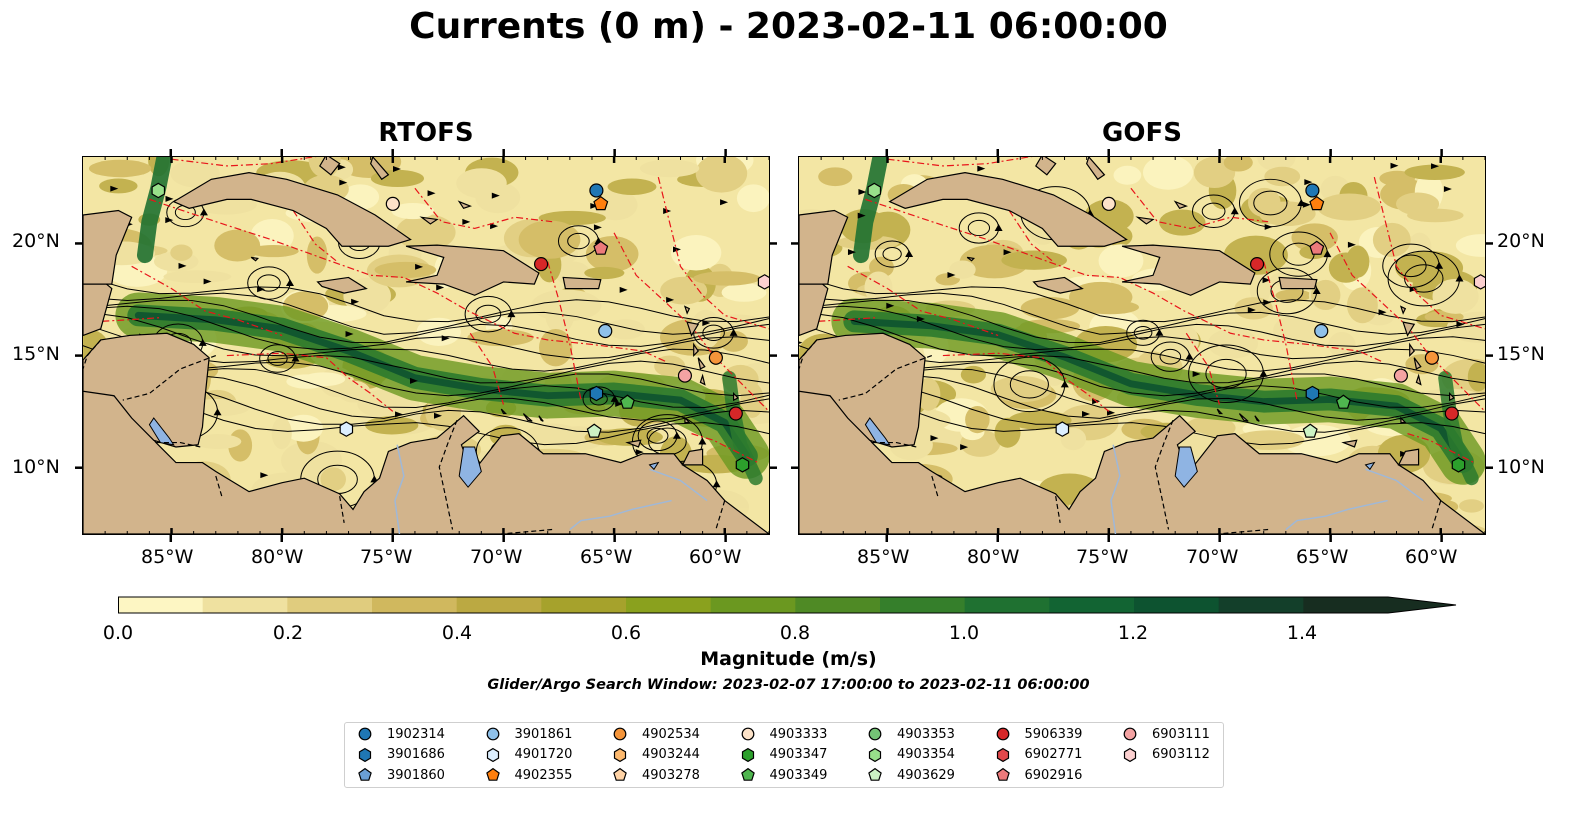 The width and height of the screenshot is (1577, 827). Describe the element at coordinates (288, 633) in the screenshot. I see `colorbar-tick-label: 0.2` at that location.